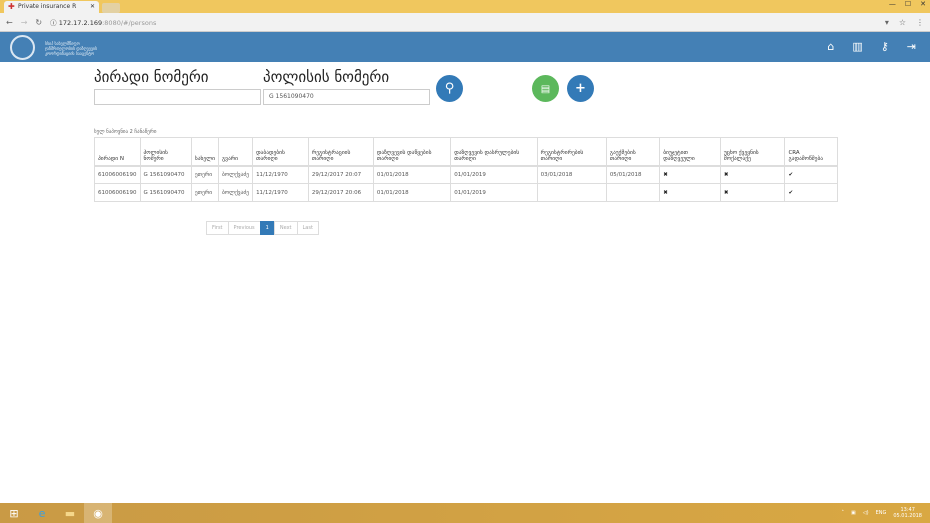  What do you see at coordinates (267, 228) in the screenshot?
I see `page-current: 1` at bounding box center [267, 228].